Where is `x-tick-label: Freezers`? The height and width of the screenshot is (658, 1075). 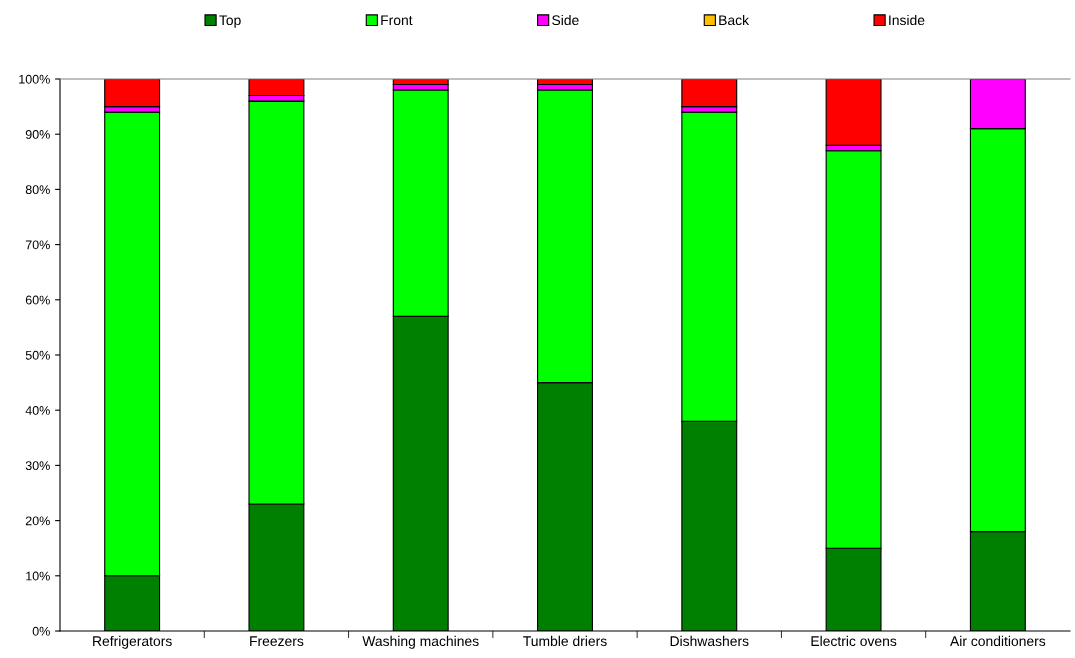
x-tick-label: Freezers is located at coordinates (277, 641).